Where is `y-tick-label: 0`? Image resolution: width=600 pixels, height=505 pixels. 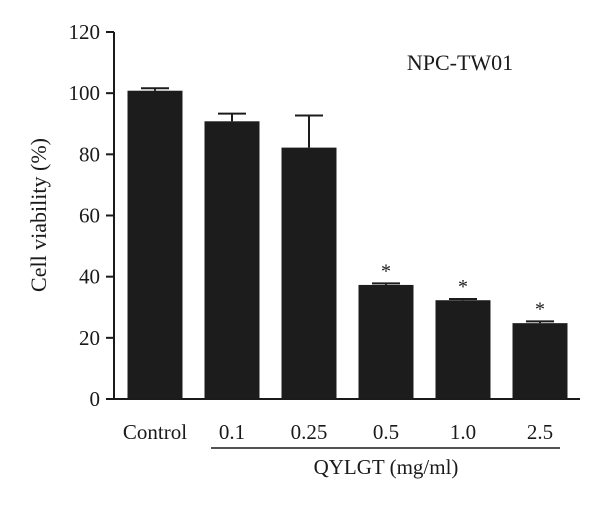
y-tick-label: 0 is located at coordinates (95, 399).